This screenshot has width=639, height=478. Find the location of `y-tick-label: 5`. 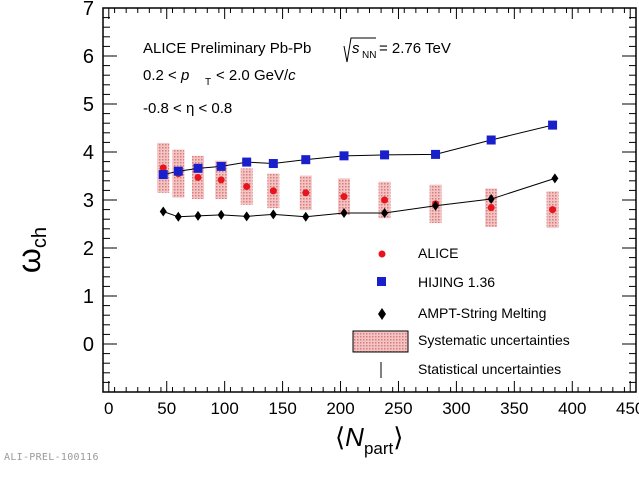

y-tick-label: 5 is located at coordinates (88, 105).